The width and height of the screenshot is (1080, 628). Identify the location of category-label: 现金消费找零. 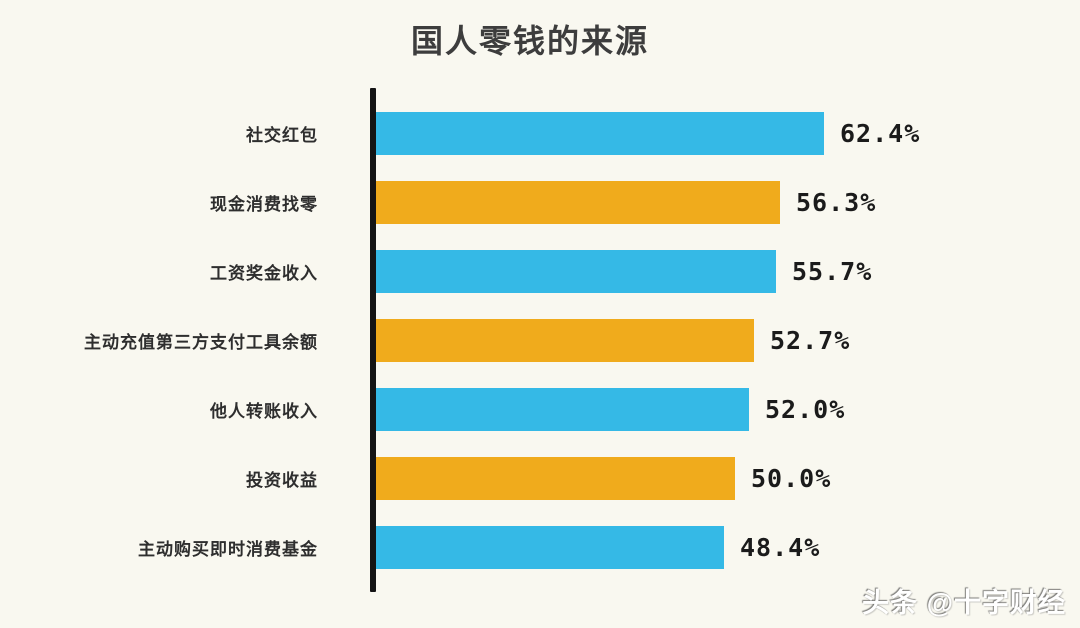
(264, 204).